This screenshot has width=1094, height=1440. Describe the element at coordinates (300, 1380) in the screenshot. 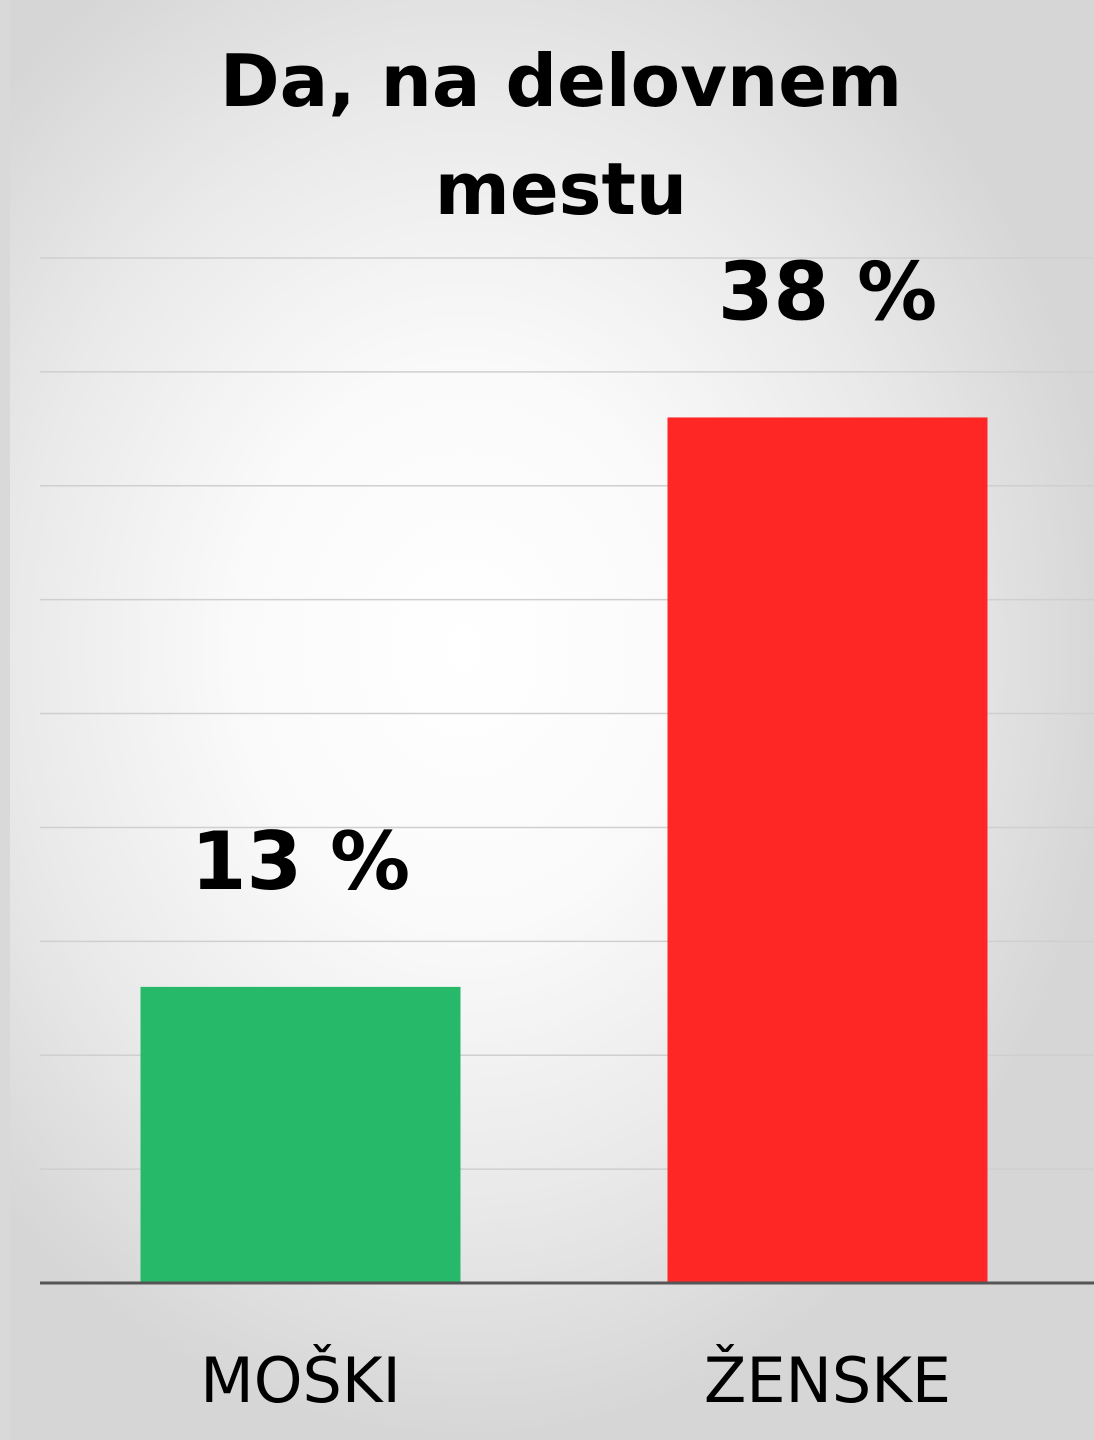

I see `category-label: MOŠKI` at that location.